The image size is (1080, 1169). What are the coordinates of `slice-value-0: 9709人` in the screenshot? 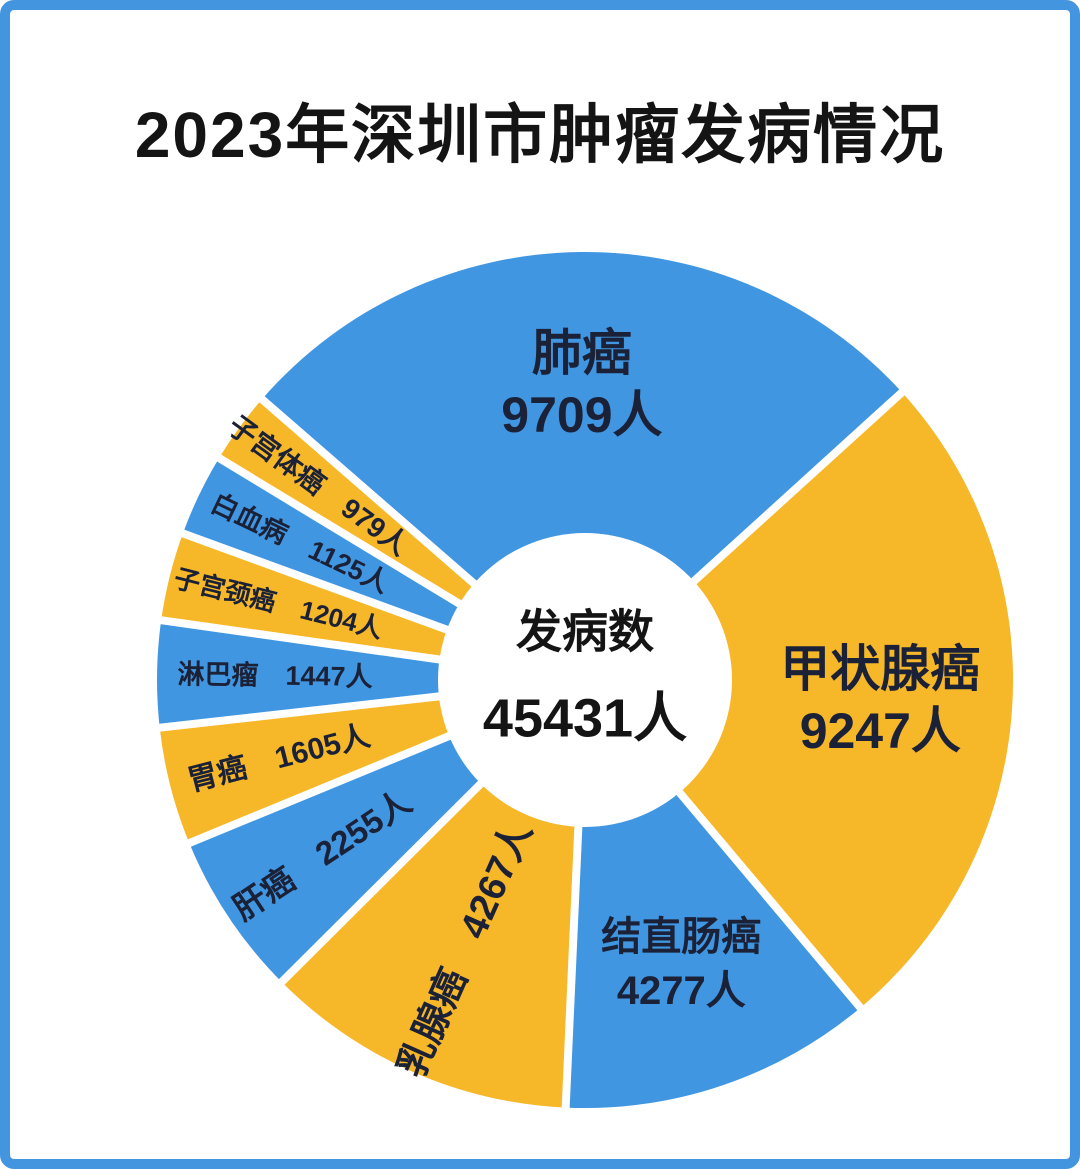 It's located at (581, 415).